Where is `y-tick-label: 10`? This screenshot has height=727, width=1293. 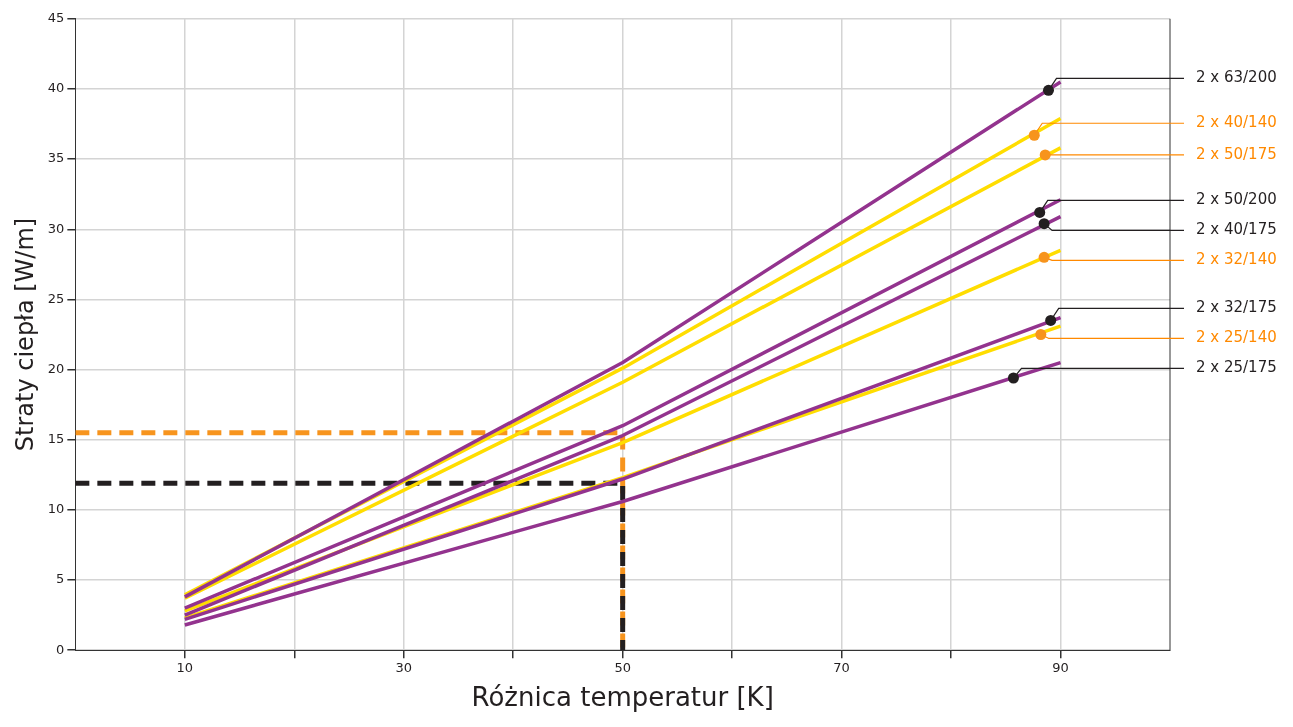 y-tick-label: 10 is located at coordinates (56, 509).